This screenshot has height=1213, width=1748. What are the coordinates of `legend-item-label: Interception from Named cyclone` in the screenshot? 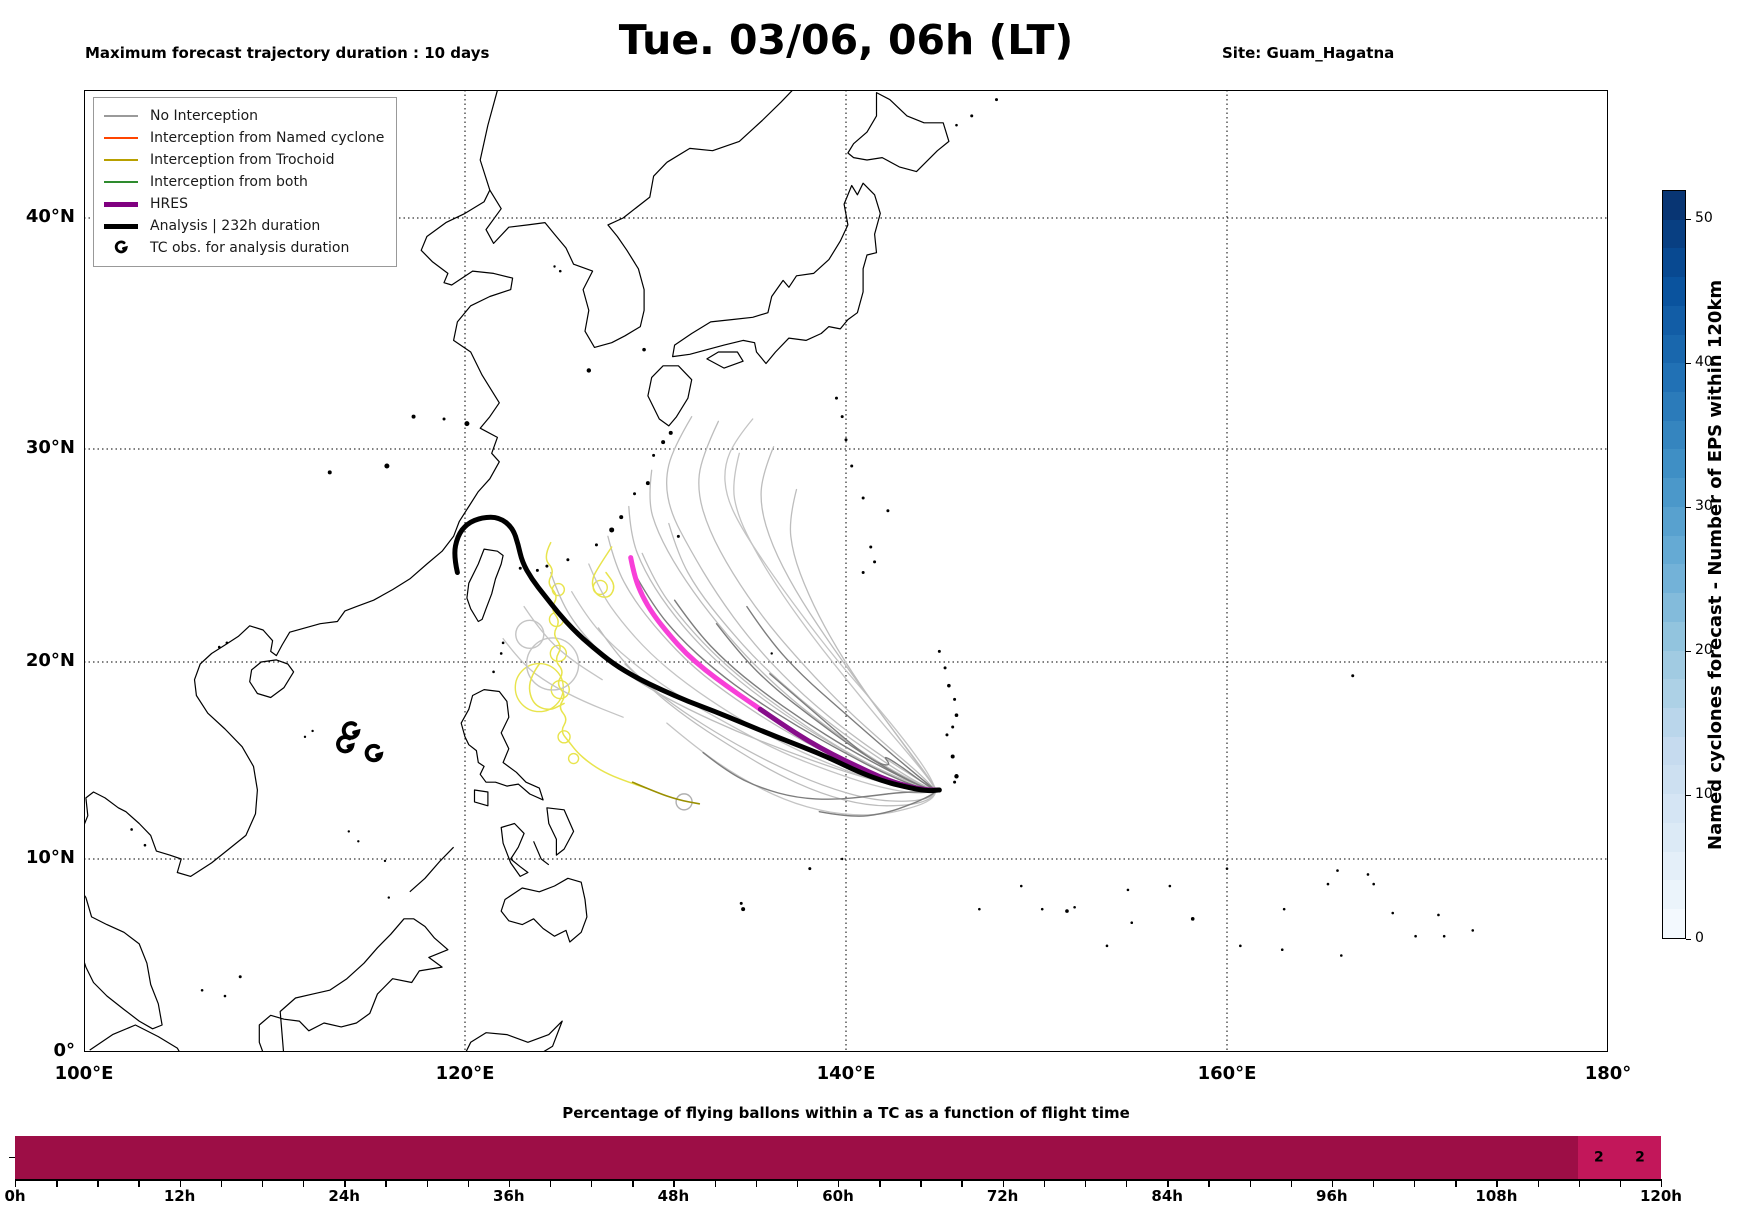 It's located at (267, 138).